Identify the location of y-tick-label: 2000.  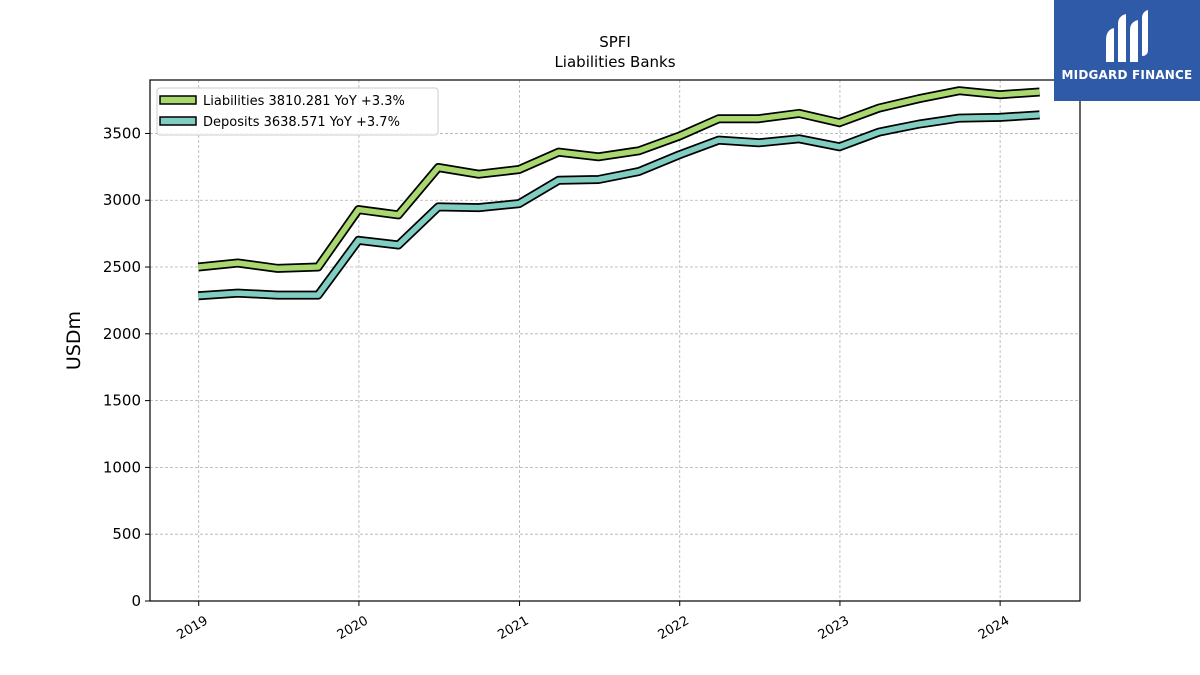
(122, 334).